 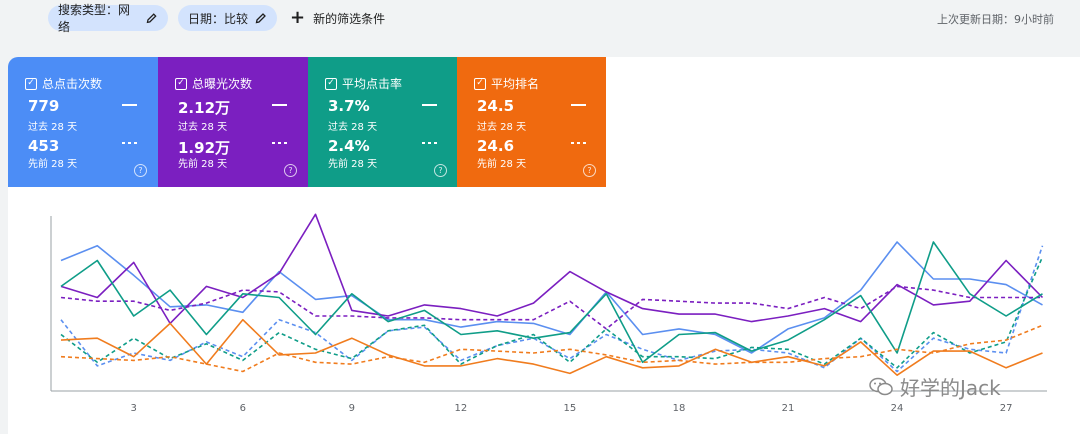 I want to click on add-filter-label: 新的筛选条件, so click(x=349, y=18).